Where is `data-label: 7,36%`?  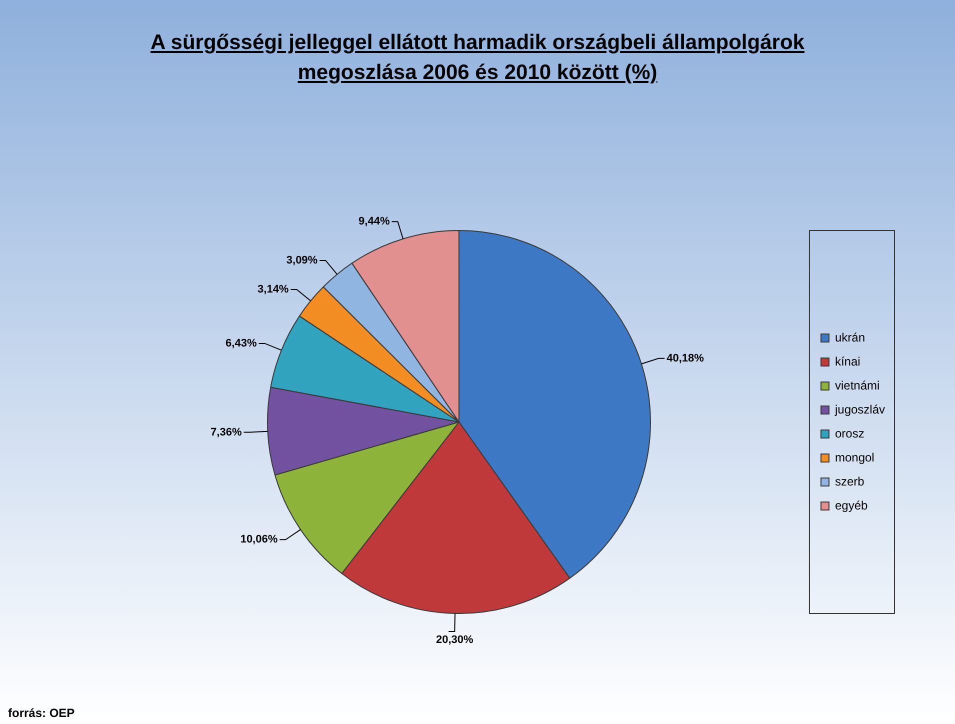 data-label: 7,36% is located at coordinates (226, 432).